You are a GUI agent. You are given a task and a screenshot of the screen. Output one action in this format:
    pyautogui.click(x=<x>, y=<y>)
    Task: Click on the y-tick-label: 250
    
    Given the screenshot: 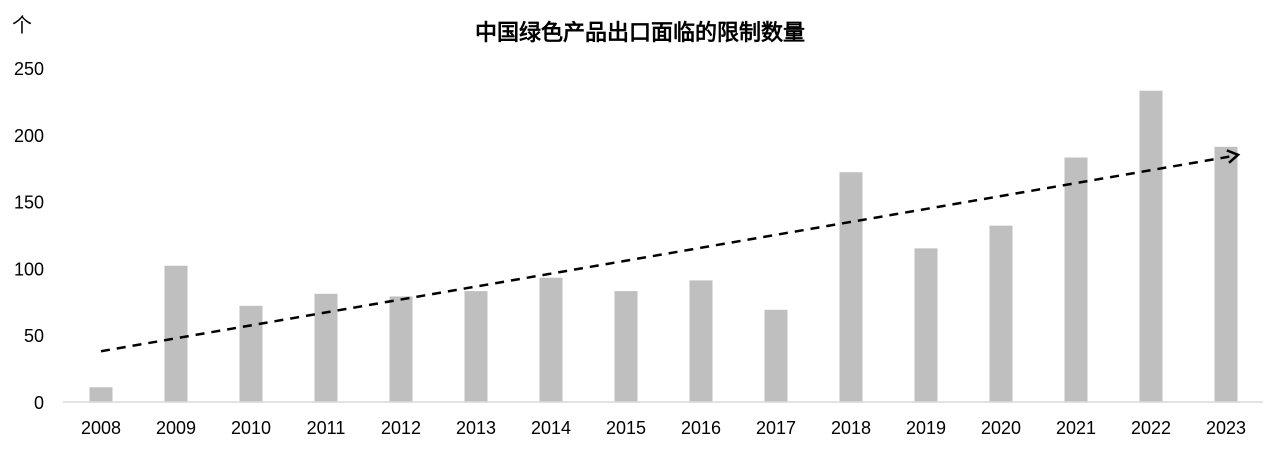 What is the action you would take?
    pyautogui.click(x=29, y=69)
    